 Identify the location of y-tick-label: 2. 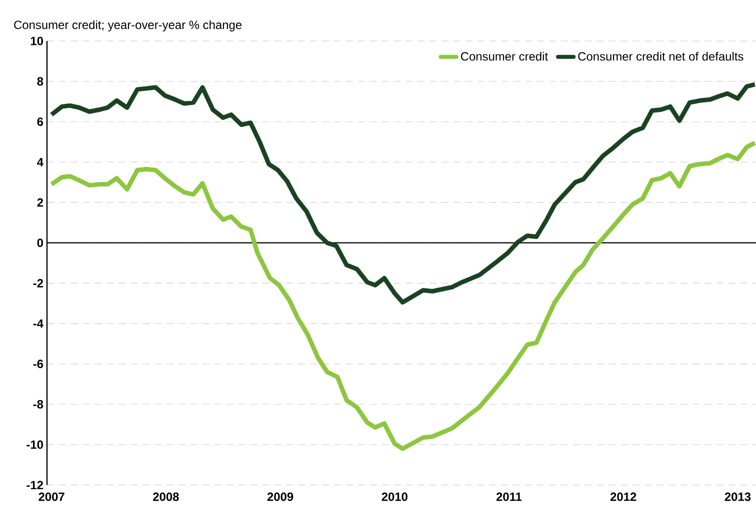
(40, 202).